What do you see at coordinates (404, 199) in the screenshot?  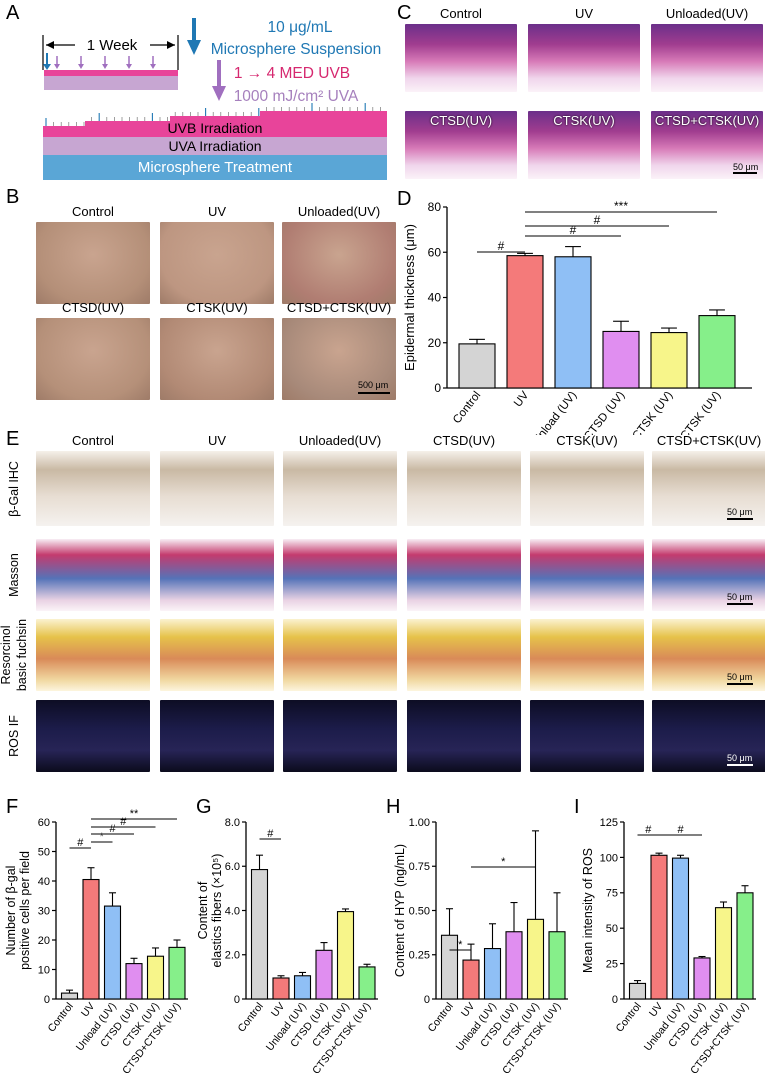 I see `panel-letter-d: D` at bounding box center [404, 199].